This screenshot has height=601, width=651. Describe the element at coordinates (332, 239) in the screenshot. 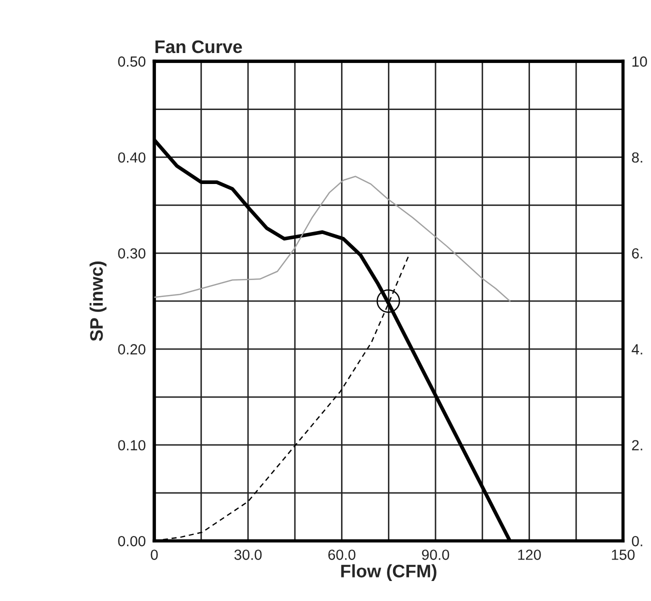

I see `line-series` at that location.